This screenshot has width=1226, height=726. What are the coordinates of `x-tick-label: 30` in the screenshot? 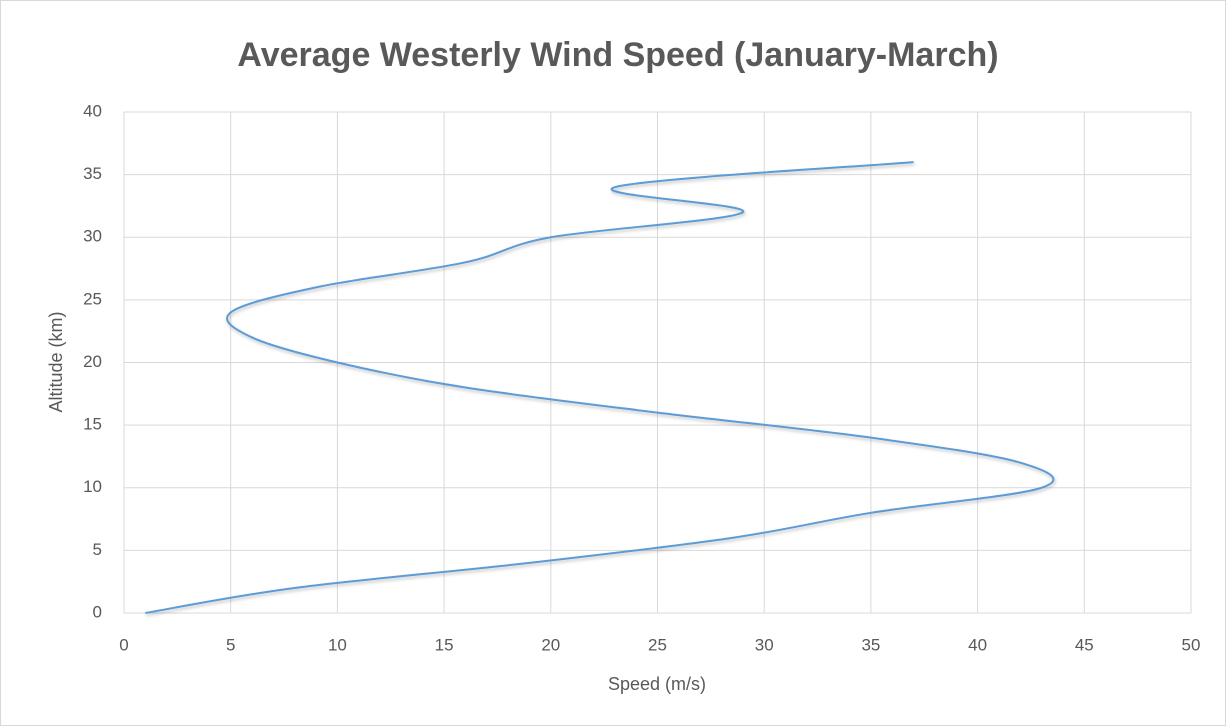 It's located at (764, 644).